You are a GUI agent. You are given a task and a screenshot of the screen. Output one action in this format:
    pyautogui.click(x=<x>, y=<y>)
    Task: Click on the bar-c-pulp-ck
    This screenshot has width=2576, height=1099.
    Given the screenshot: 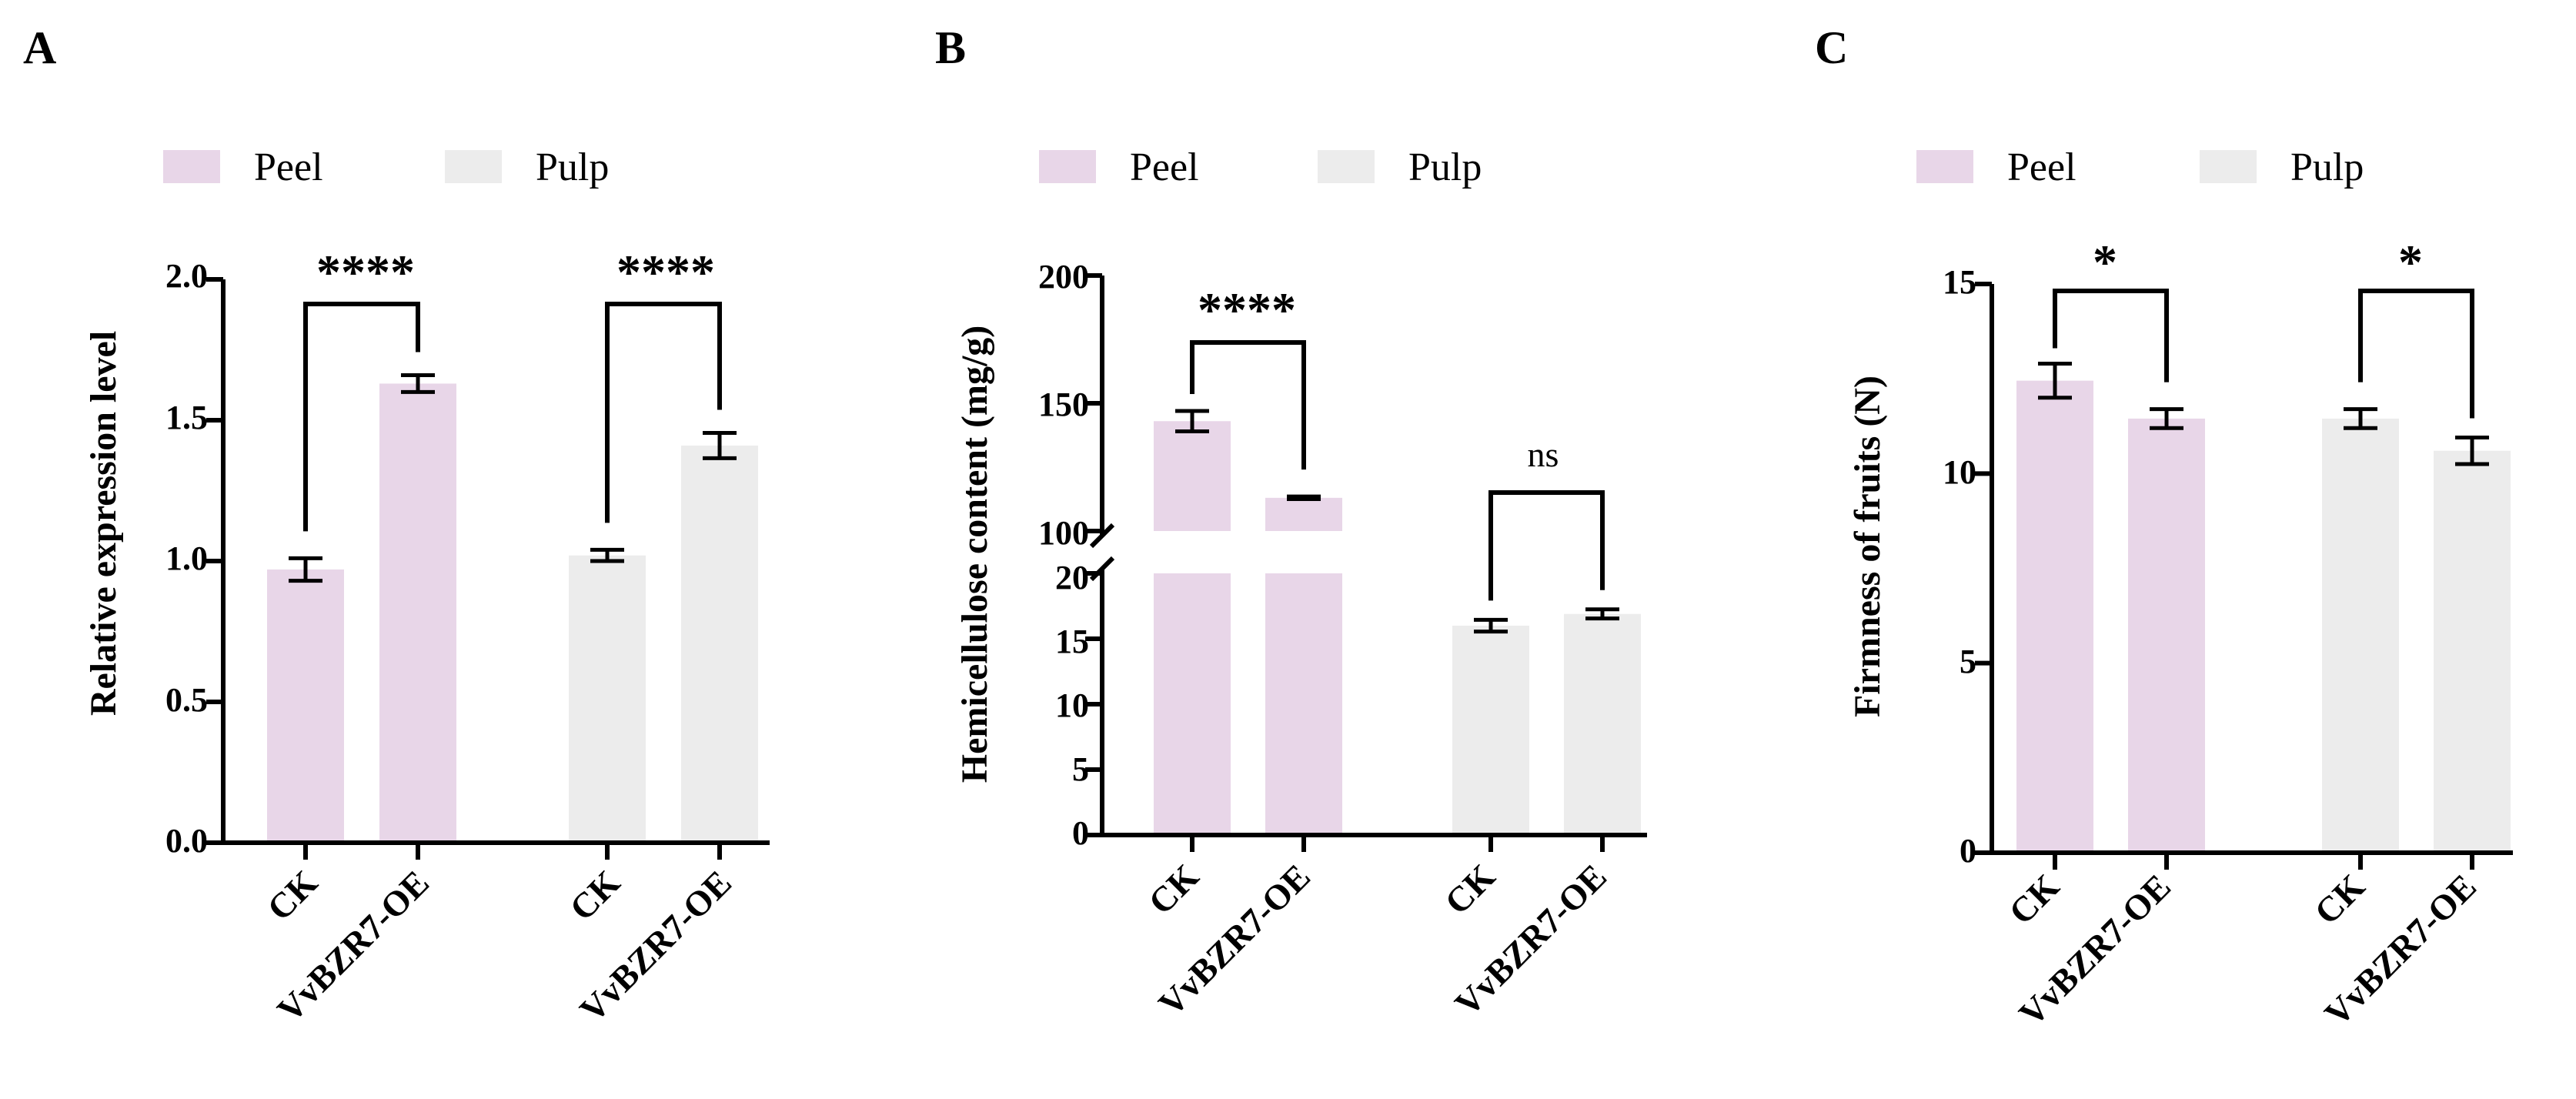 What is the action you would take?
    pyautogui.click(x=2360, y=635)
    